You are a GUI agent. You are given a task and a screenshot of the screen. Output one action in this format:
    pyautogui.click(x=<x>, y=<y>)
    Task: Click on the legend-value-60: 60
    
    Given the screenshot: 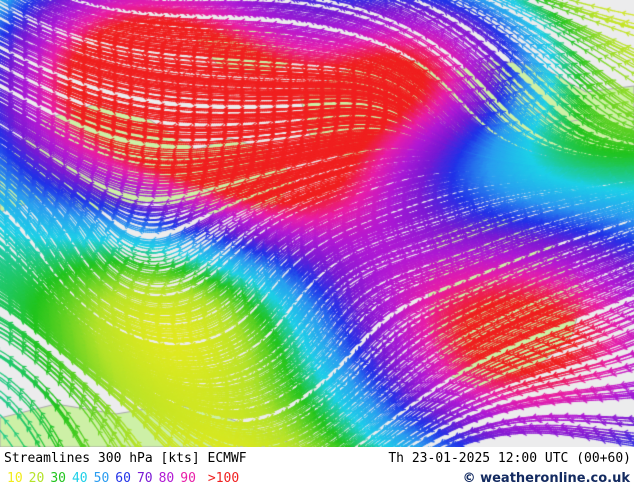 What is the action you would take?
    pyautogui.click(x=123, y=478)
    